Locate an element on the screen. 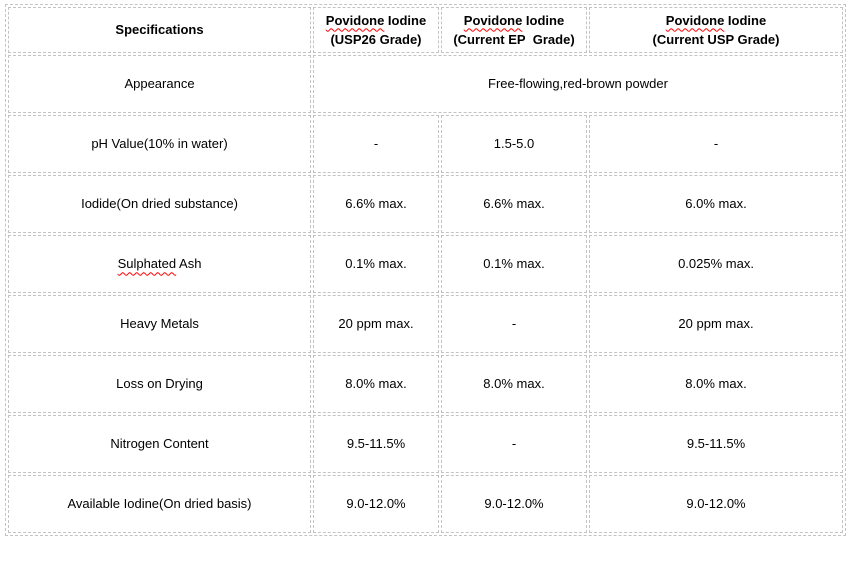  header-product-usp26: Povidone Iodine (USP26 Grade) is located at coordinates (376, 30).